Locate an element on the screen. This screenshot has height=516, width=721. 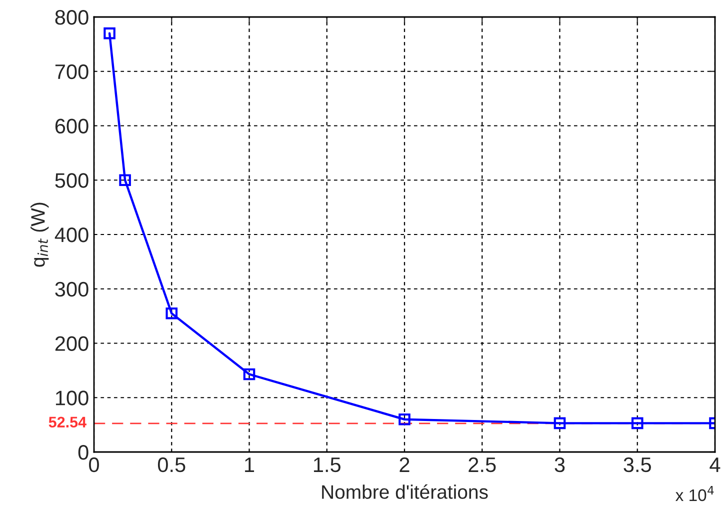
x-tick-label: 0 is located at coordinates (94, 464).